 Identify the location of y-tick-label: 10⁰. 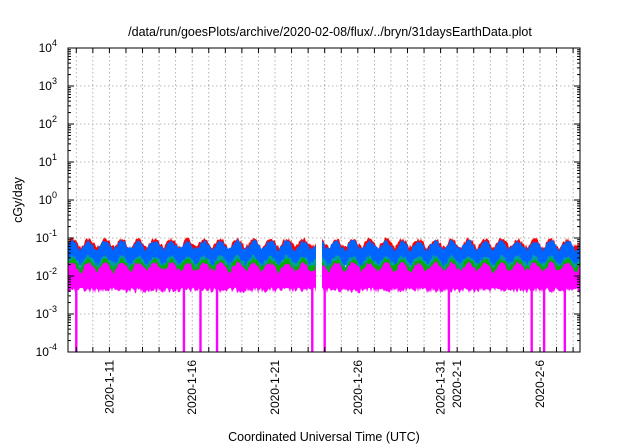
(48, 198).